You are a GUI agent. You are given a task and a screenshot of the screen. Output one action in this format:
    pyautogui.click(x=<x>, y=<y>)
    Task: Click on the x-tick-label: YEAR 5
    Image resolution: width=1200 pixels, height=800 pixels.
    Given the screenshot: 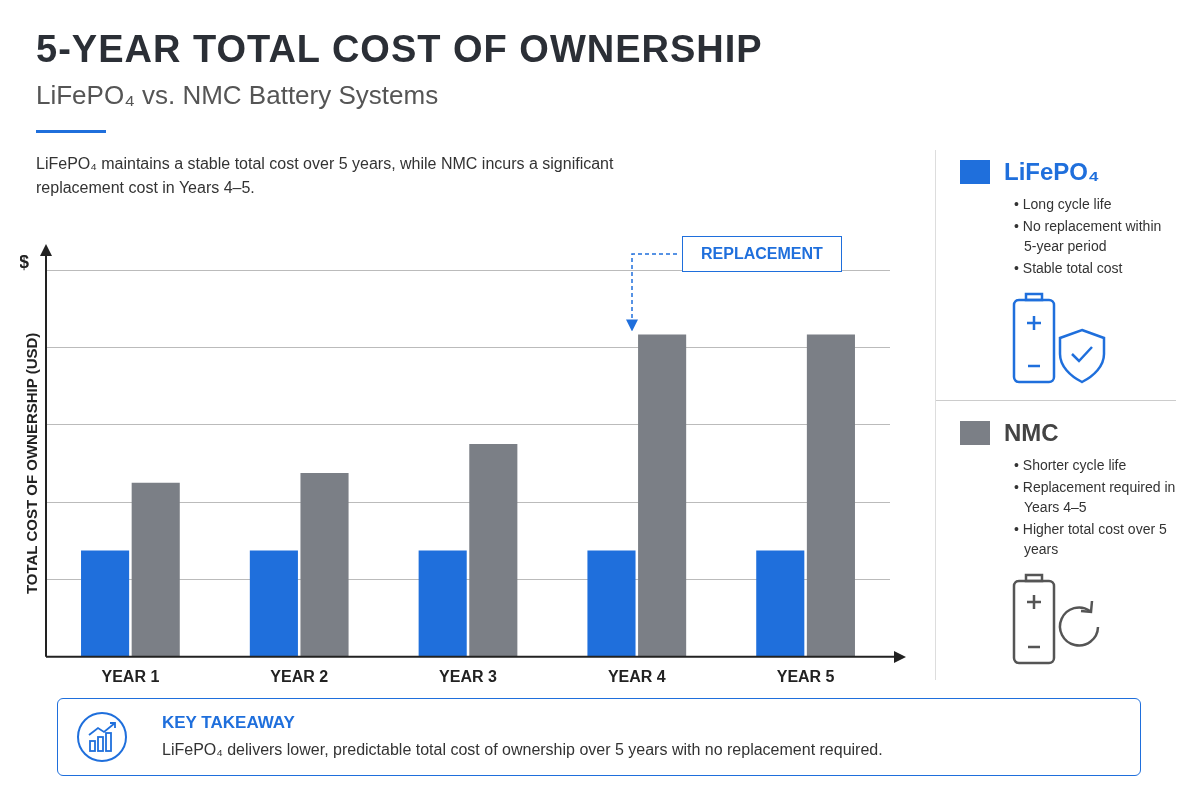 What is the action you would take?
    pyautogui.click(x=805, y=676)
    